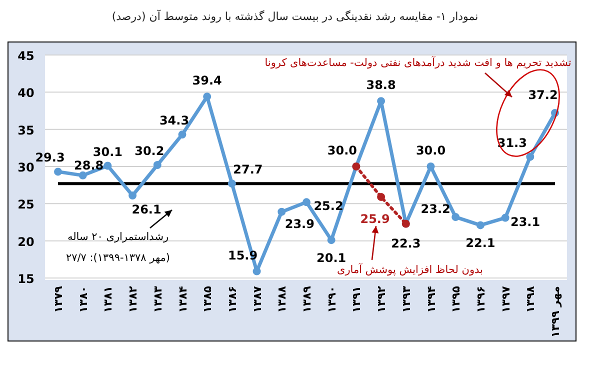  What do you see at coordinates (149, 151) in the screenshot?
I see `data-label: 30.2` at bounding box center [149, 151].